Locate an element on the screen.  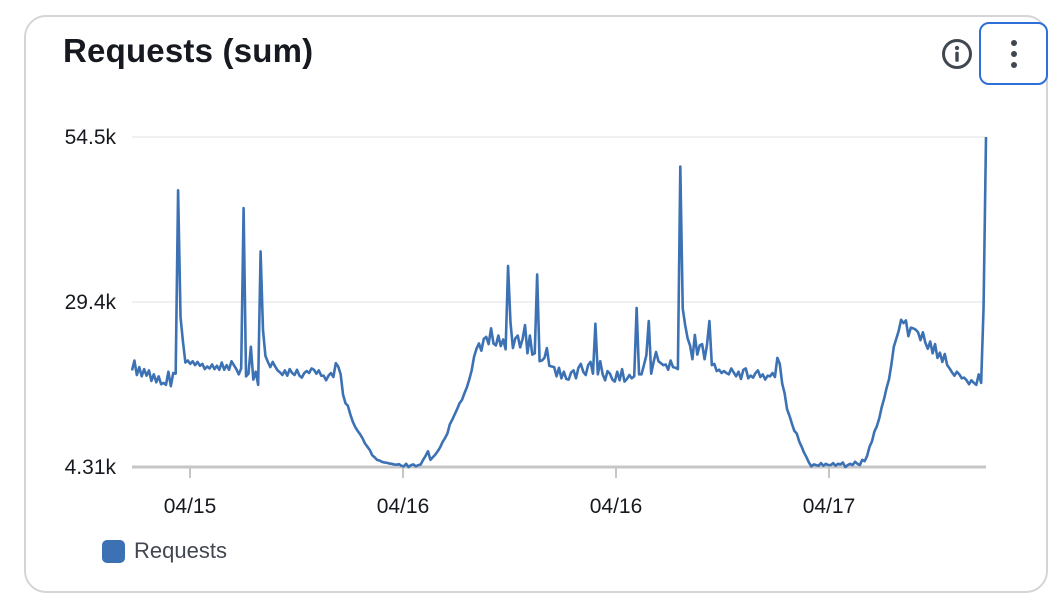
widget-actions-menu-button is located at coordinates (1013, 53).